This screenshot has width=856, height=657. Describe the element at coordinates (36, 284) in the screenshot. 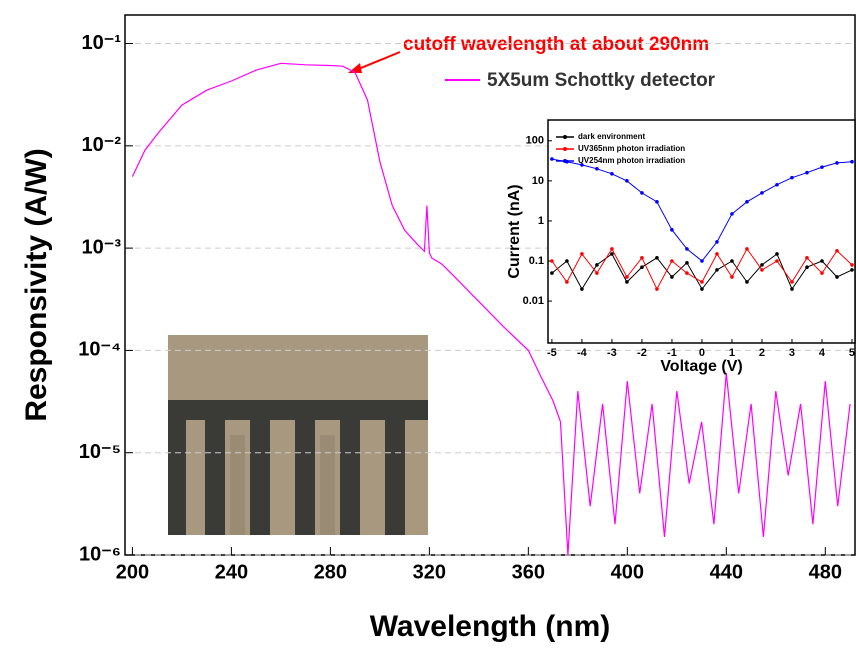

I see `y-axis-label: Responsivity (A/W)` at that location.